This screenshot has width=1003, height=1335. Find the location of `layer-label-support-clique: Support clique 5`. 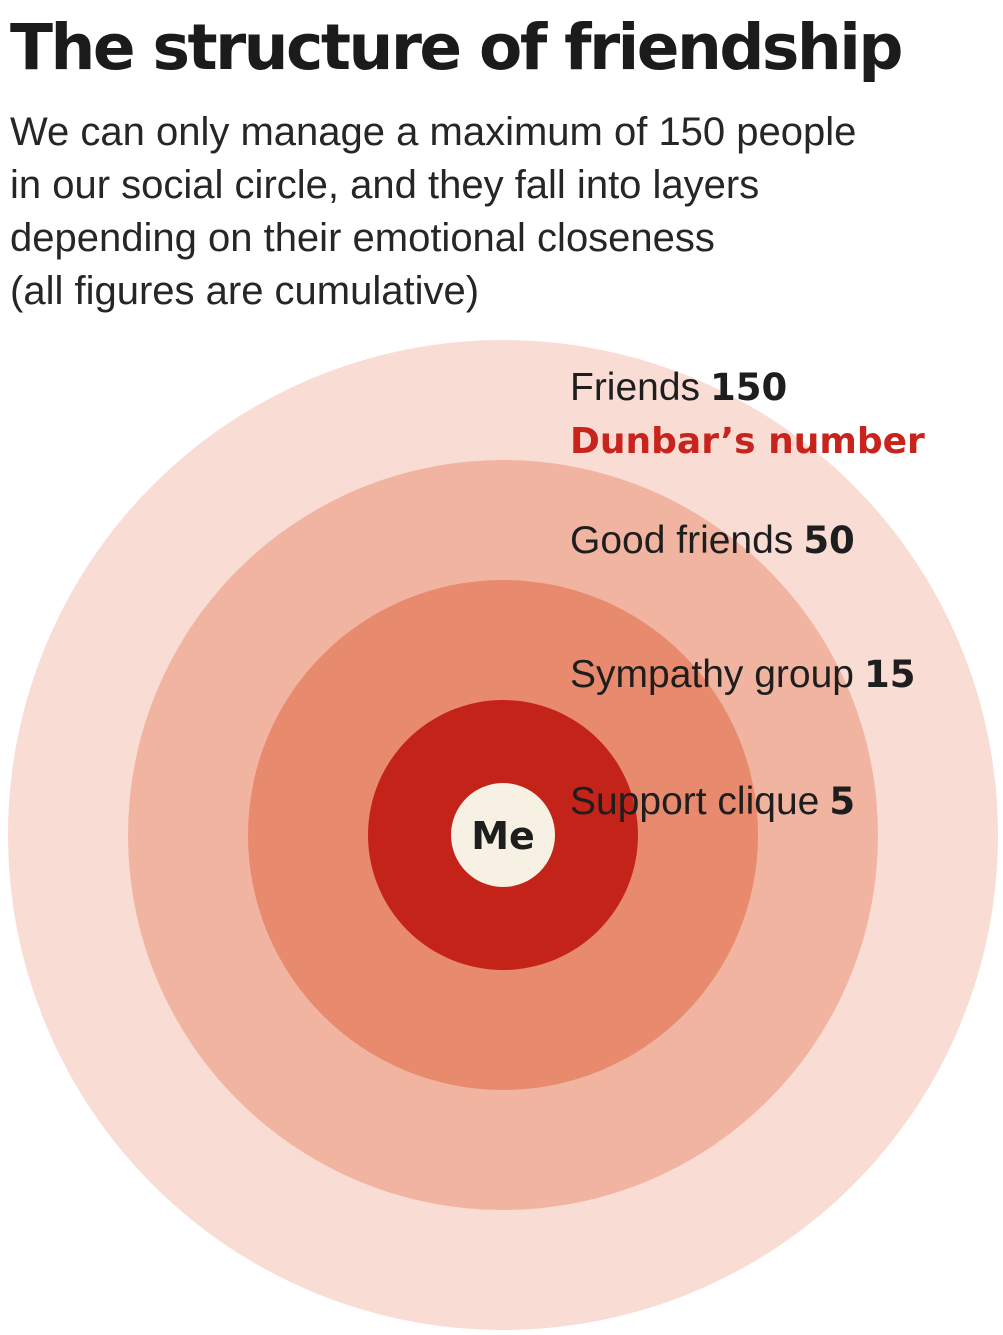

layer-label-support-clique: Support clique 5 is located at coordinates (712, 801).